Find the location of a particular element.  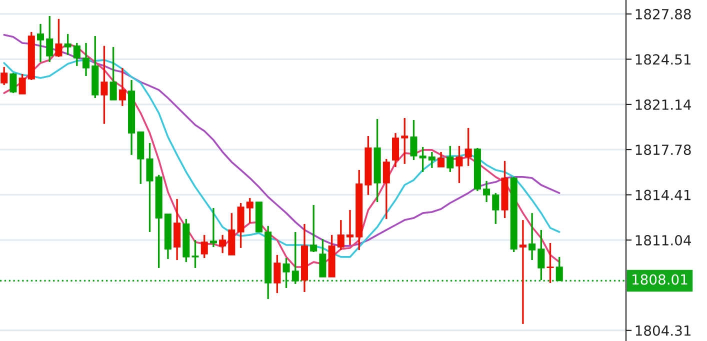

ref-line-label: 1808.01 is located at coordinates (660, 279).